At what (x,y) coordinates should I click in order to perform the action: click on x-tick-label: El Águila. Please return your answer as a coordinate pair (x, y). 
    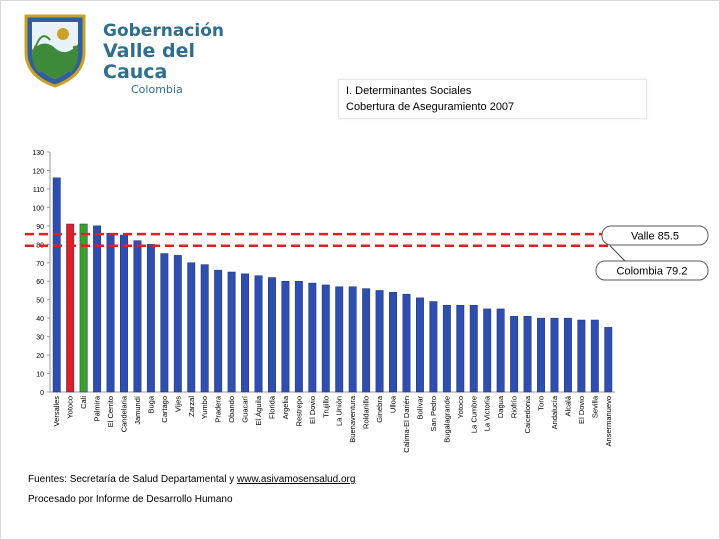
    Looking at the image, I should click on (258, 410).